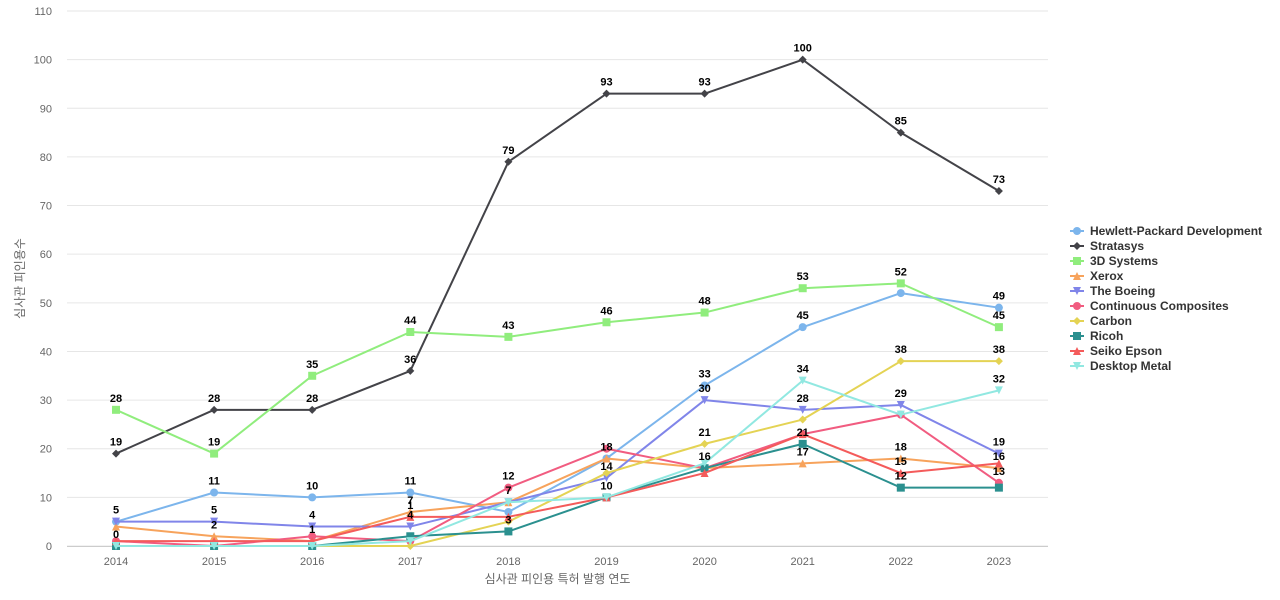  What do you see at coordinates (803, 370) in the screenshot?
I see `data-label: 34` at bounding box center [803, 370].